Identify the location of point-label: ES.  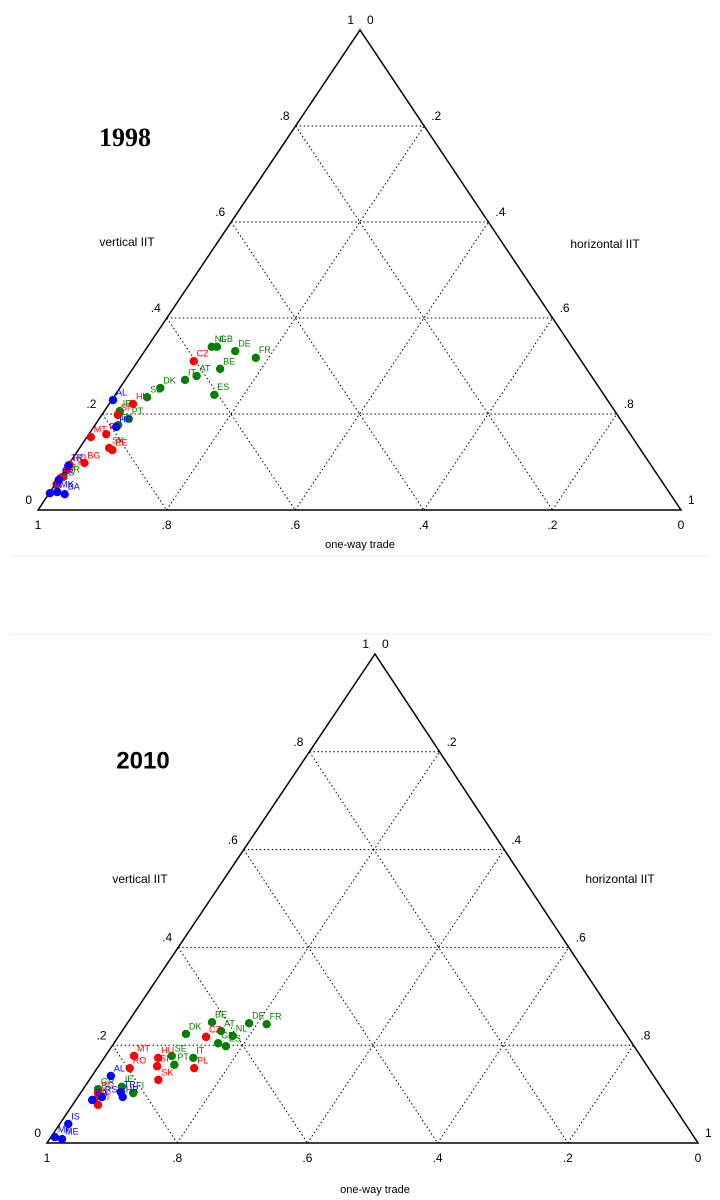
(235, 1039).